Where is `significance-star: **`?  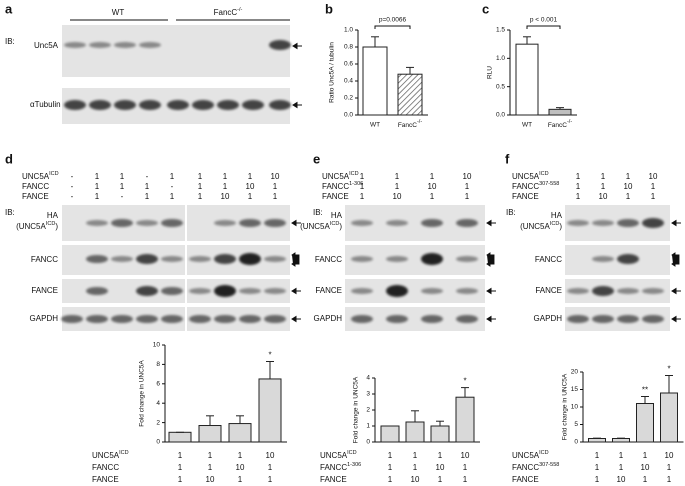 significance-star: ** is located at coordinates (645, 390).